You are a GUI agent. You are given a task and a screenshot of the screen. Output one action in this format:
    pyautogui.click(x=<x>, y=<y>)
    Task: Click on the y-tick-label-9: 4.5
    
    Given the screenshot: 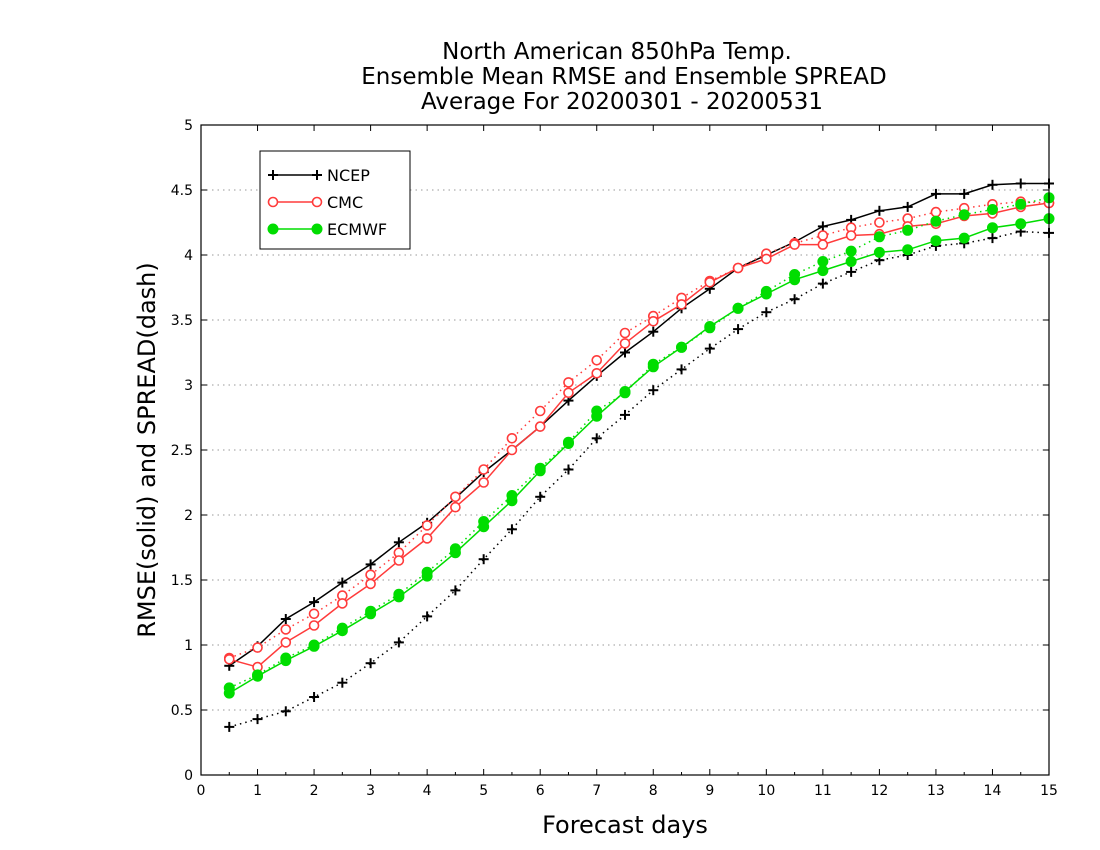 What is the action you would take?
    pyautogui.click(x=182, y=191)
    